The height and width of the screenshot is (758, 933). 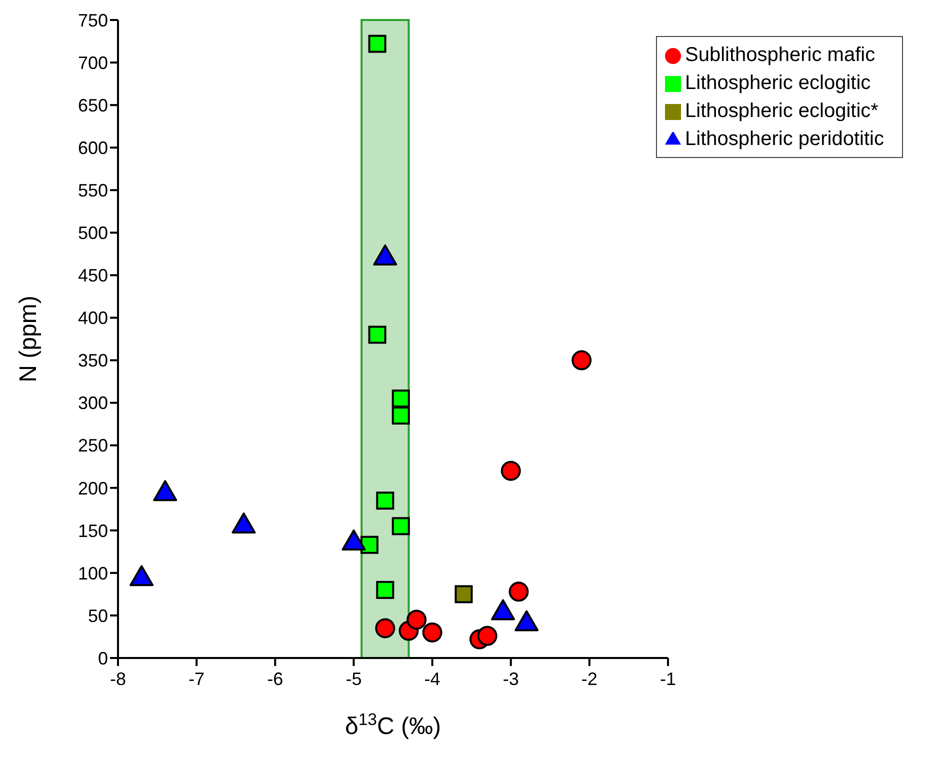 I want to click on y-tick-label: 550, so click(x=93, y=190).